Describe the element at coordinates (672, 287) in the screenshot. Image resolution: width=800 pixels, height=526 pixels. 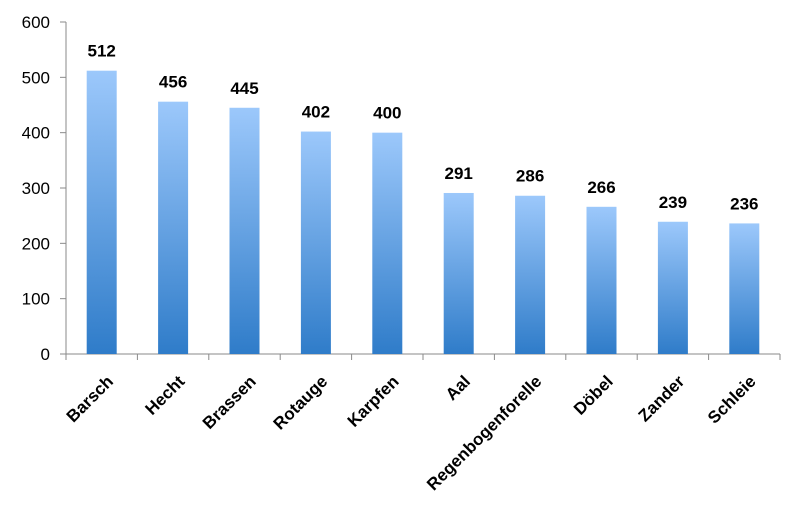
I see `bar-zander` at that location.